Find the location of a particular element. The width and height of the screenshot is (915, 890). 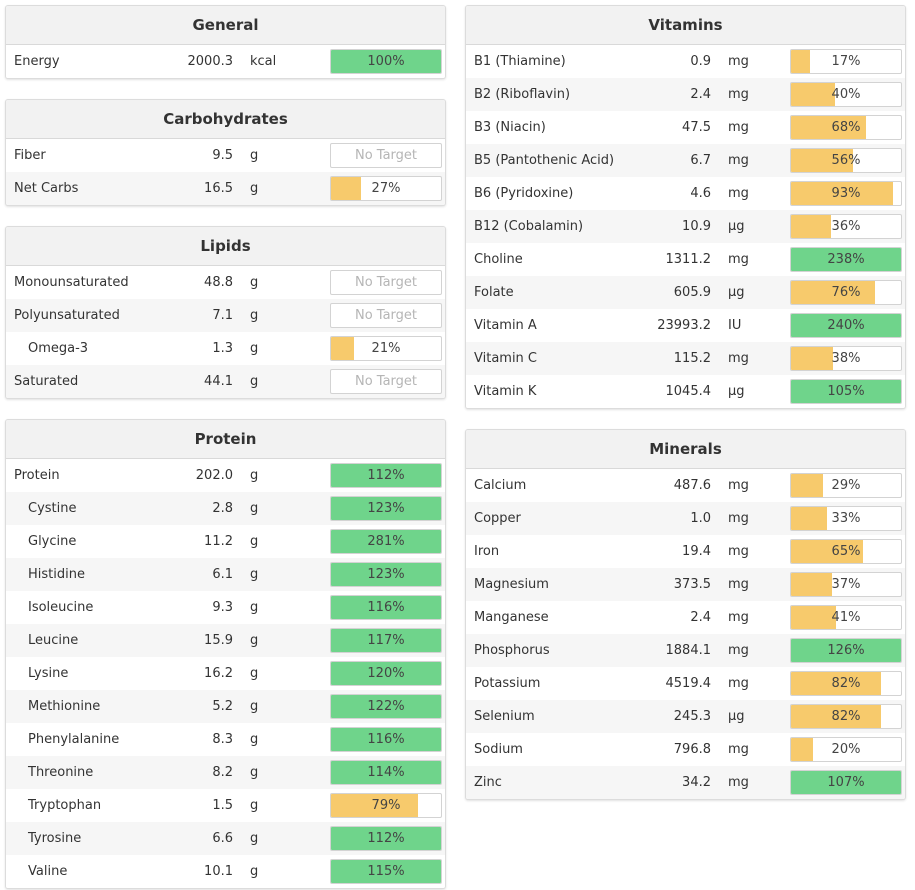

nutrient-row: Magnesium 373.5 mg 37% is located at coordinates (685, 584).